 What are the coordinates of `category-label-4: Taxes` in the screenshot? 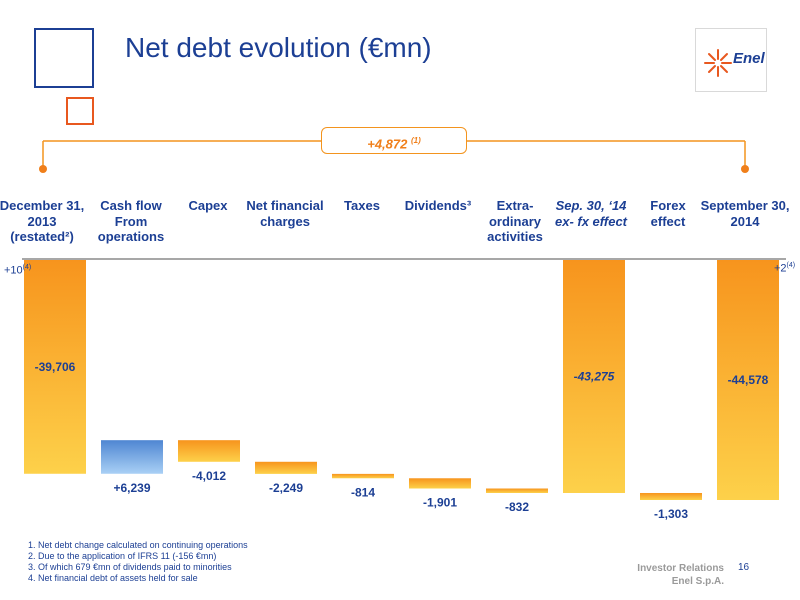 It's located at (362, 205).